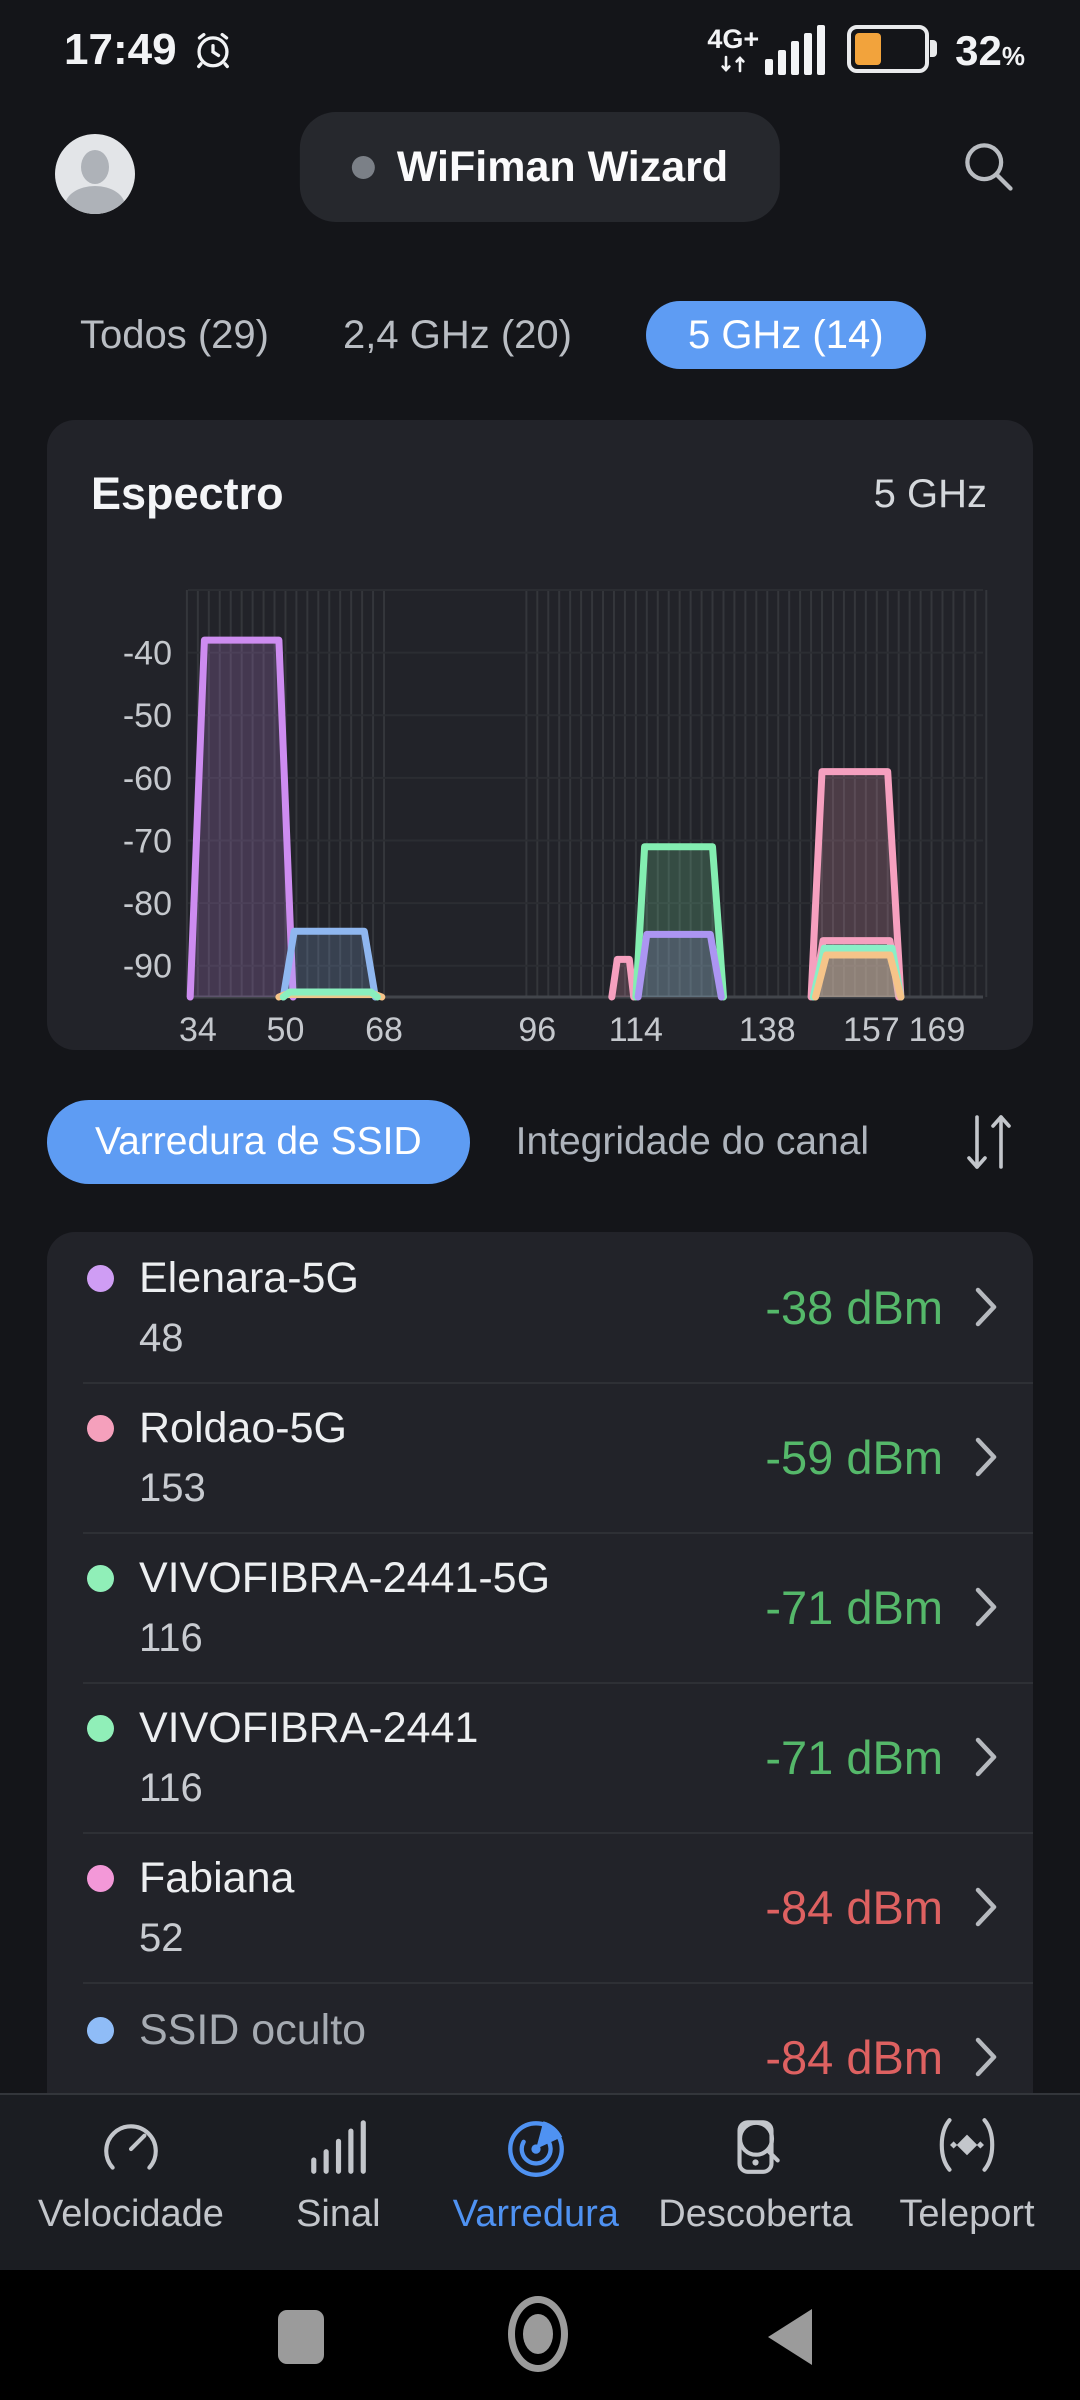  I want to click on ssid-channel: 153, so click(172, 1487).